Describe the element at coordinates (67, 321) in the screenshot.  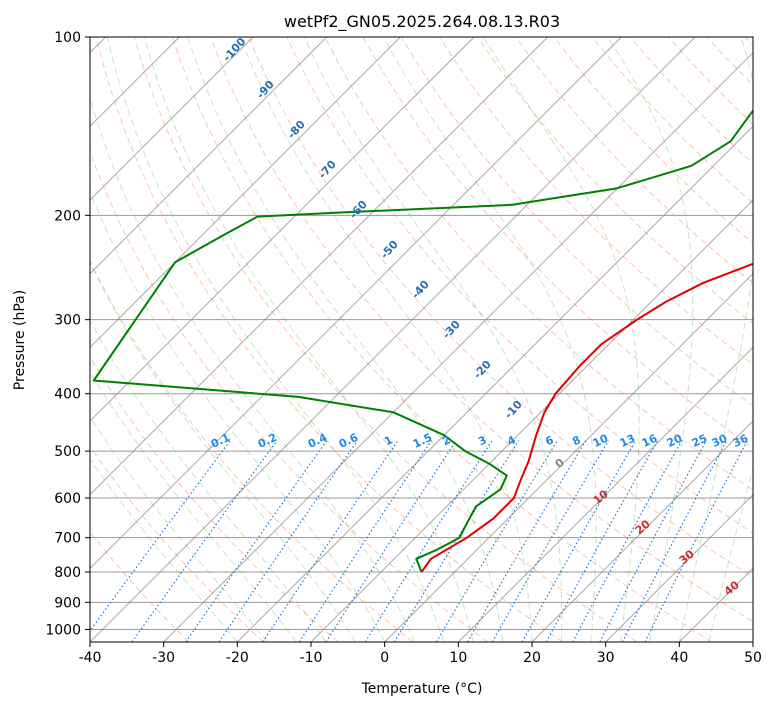
I see `y-tick-label: 300` at that location.